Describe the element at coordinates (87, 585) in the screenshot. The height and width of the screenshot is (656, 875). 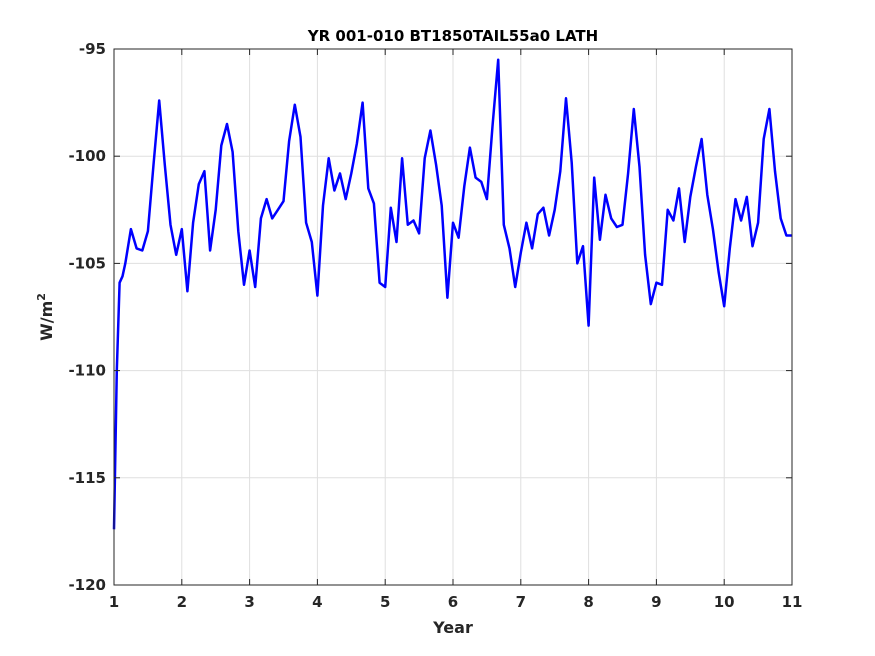
I see `y-tick-label: -120` at that location.